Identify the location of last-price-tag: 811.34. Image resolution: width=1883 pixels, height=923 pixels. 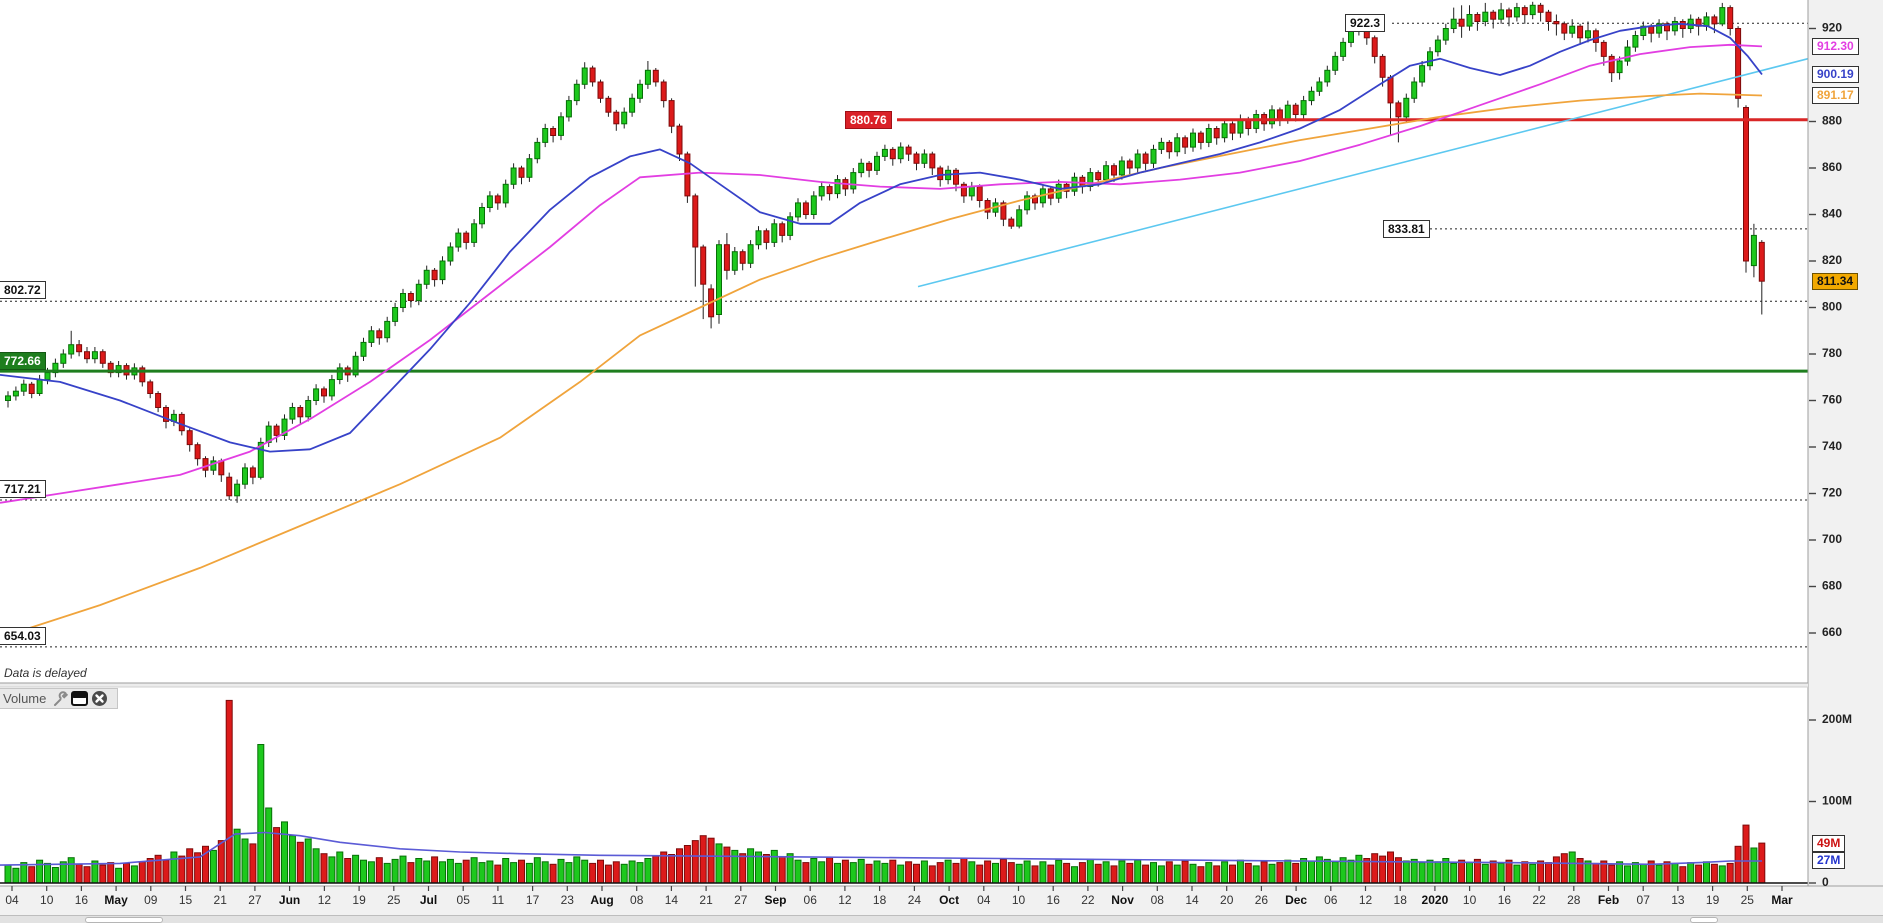
(1835, 281).